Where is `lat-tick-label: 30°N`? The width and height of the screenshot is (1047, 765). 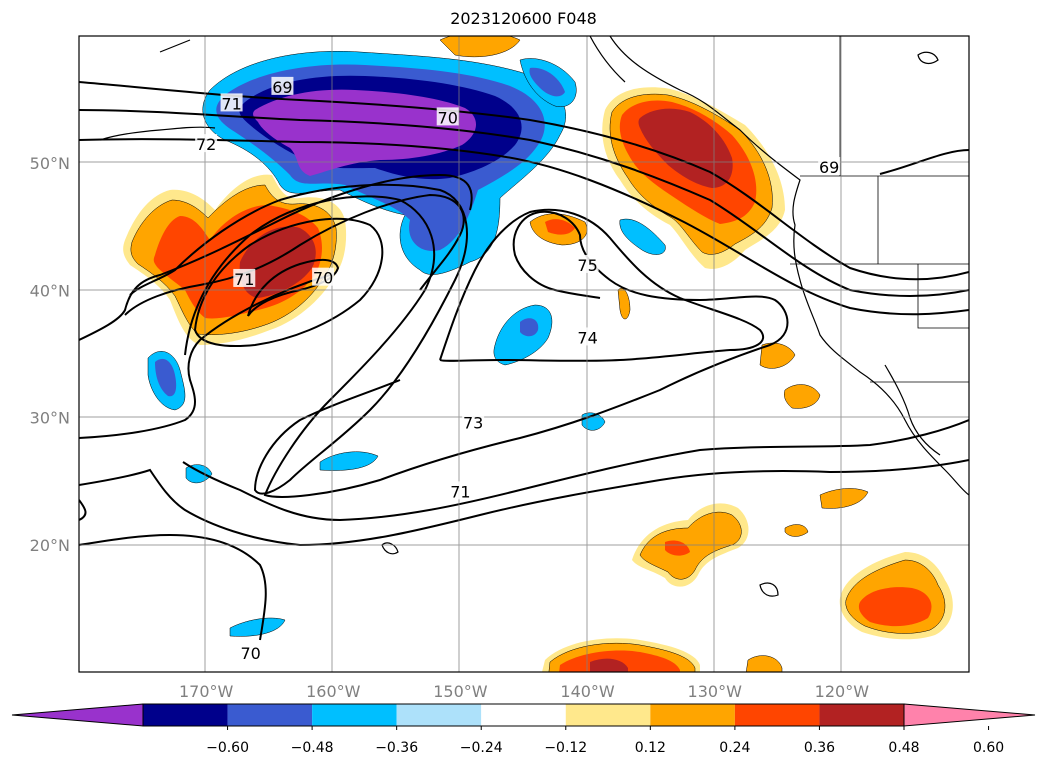
lat-tick-label: 30°N is located at coordinates (50, 418).